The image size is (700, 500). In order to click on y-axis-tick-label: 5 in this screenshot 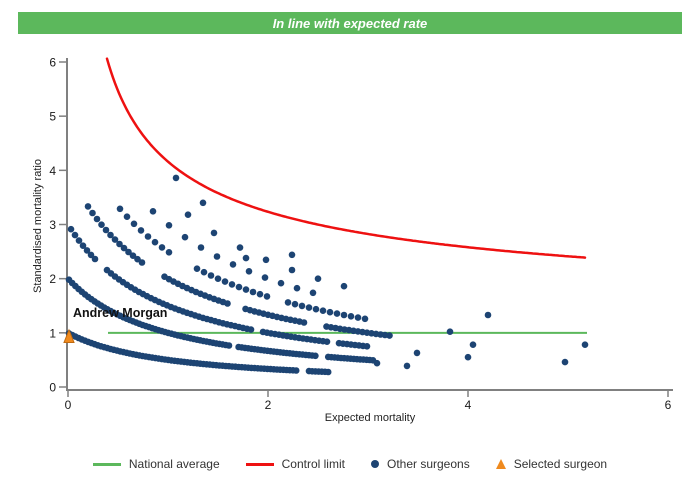, I will do `click(52, 117)`.